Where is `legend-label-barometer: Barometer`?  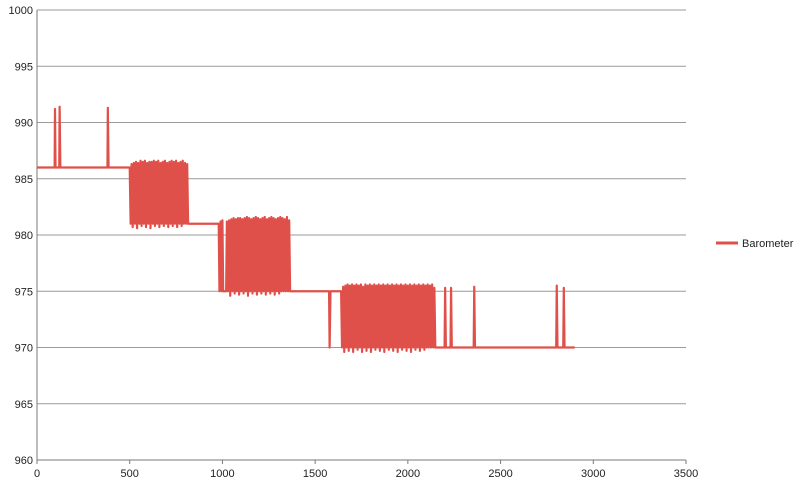
legend-label-barometer: Barometer is located at coordinates (768, 244).